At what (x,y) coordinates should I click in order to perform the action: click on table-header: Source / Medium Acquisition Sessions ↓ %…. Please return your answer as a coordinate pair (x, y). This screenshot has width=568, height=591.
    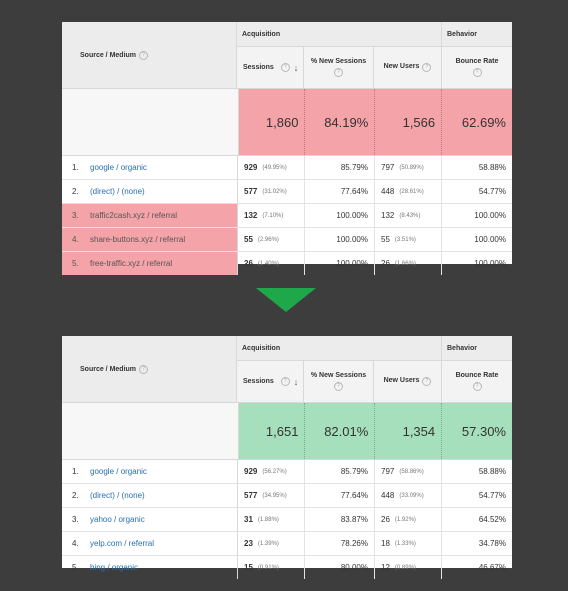
    Looking at the image, I should click on (287, 369).